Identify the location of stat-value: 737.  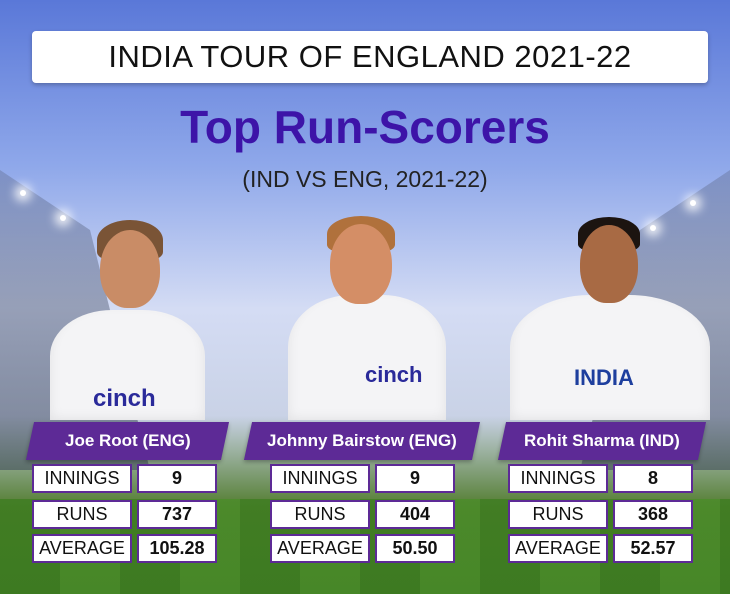
(177, 514).